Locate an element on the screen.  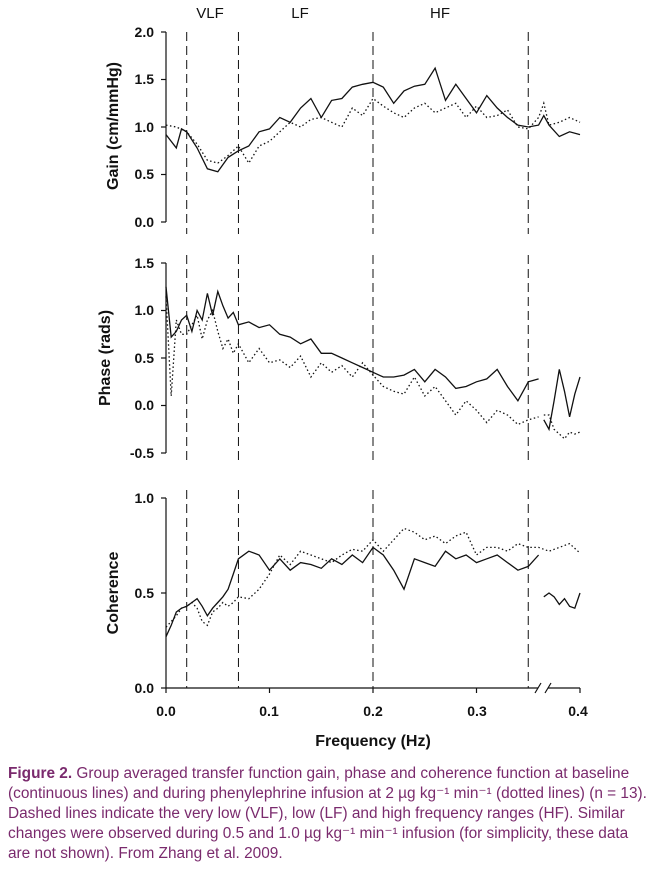
gain-series-baseline is located at coordinates (373, 119).